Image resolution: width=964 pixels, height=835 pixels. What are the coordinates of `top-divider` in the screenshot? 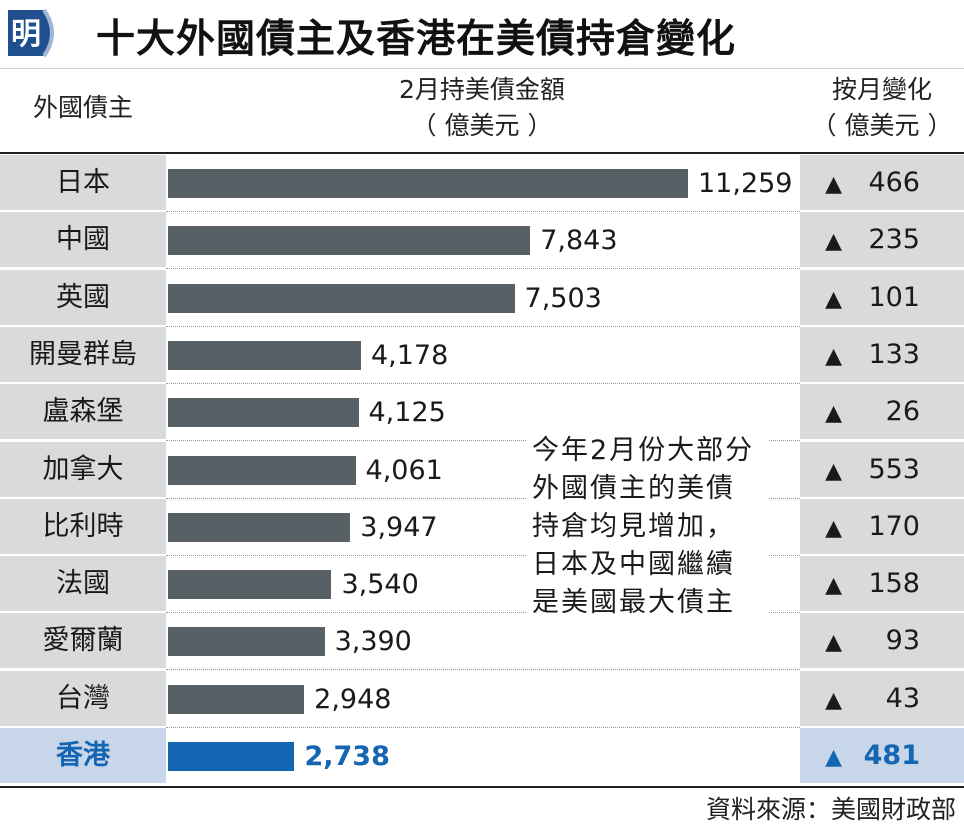 It's located at (482, 68).